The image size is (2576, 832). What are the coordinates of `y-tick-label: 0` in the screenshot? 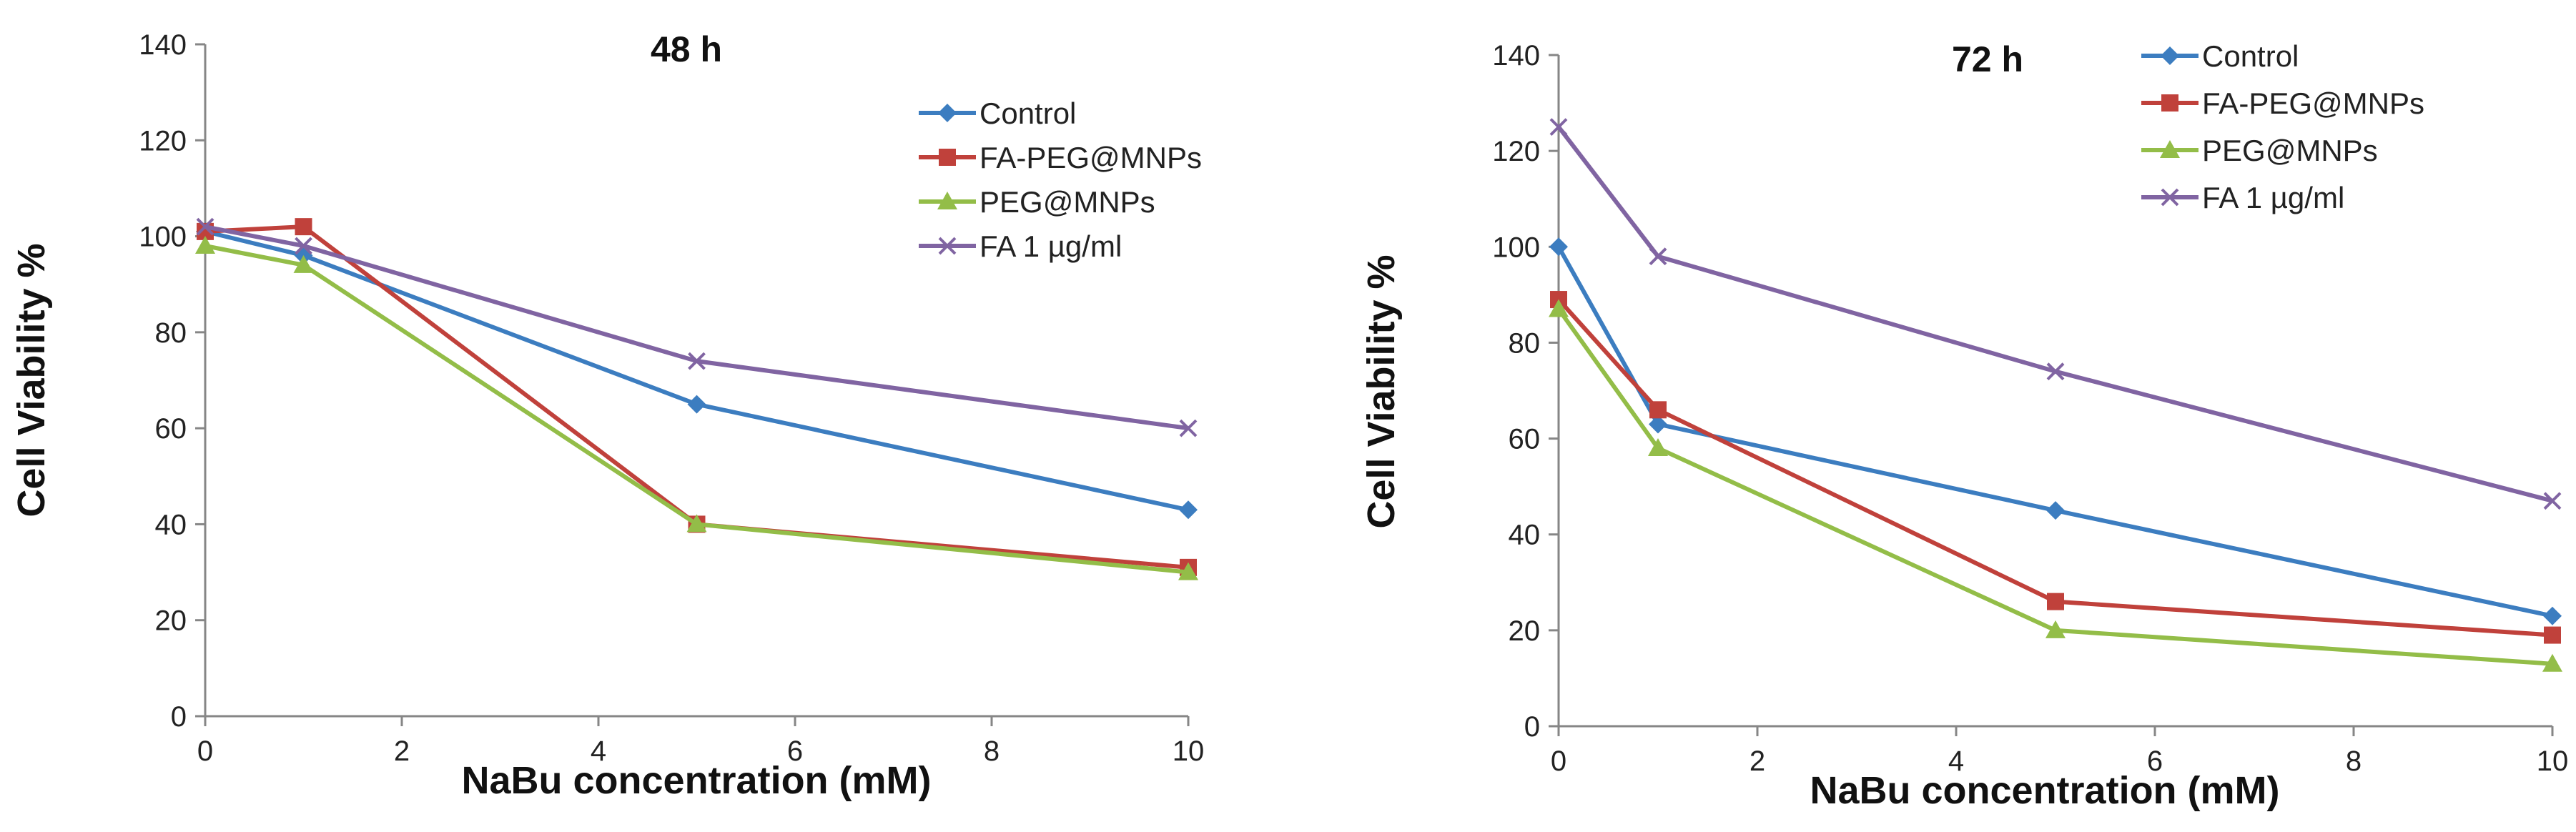 It's located at (179, 717).